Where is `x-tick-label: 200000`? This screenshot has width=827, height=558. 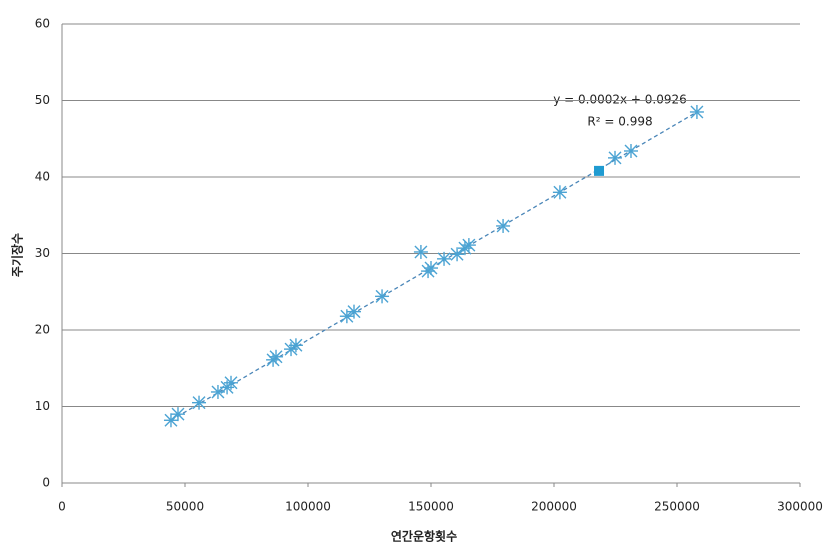 x-tick-label: 200000 is located at coordinates (554, 507).